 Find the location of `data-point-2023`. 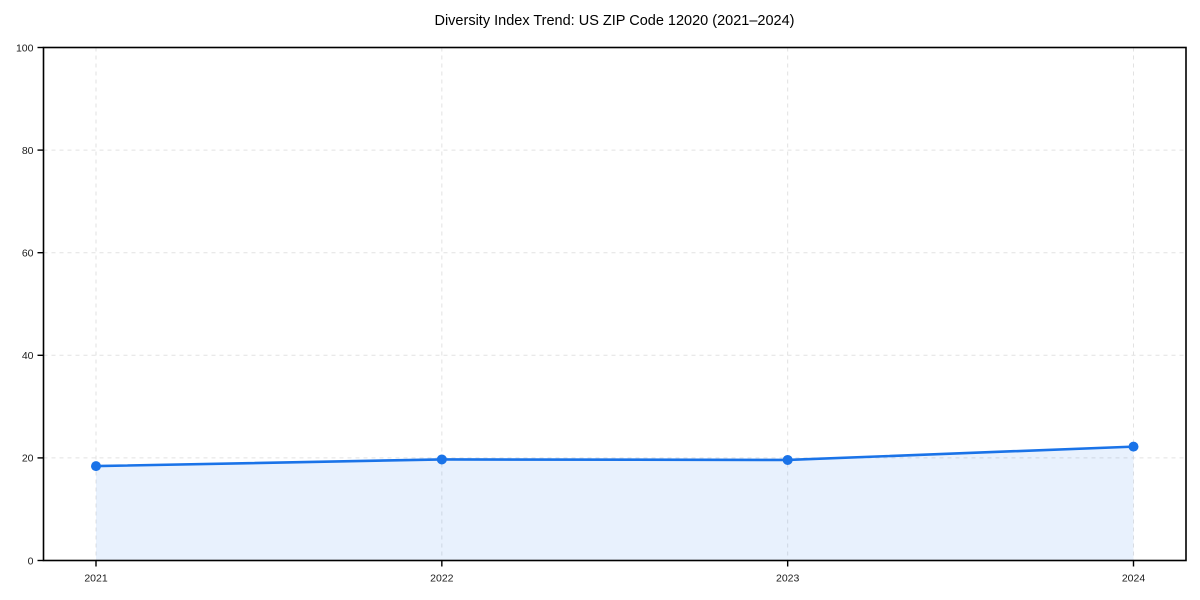

data-point-2023 is located at coordinates (787, 459).